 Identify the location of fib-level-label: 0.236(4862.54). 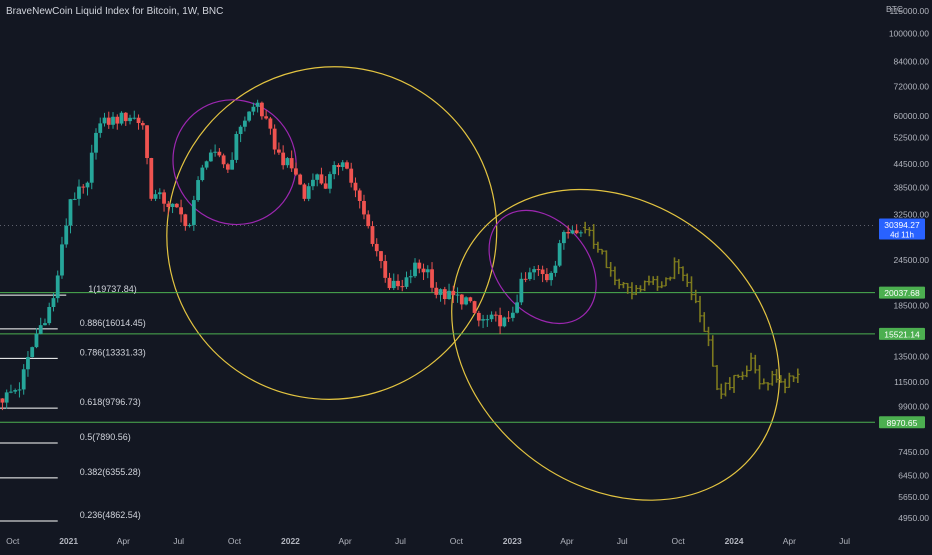
(110, 515).